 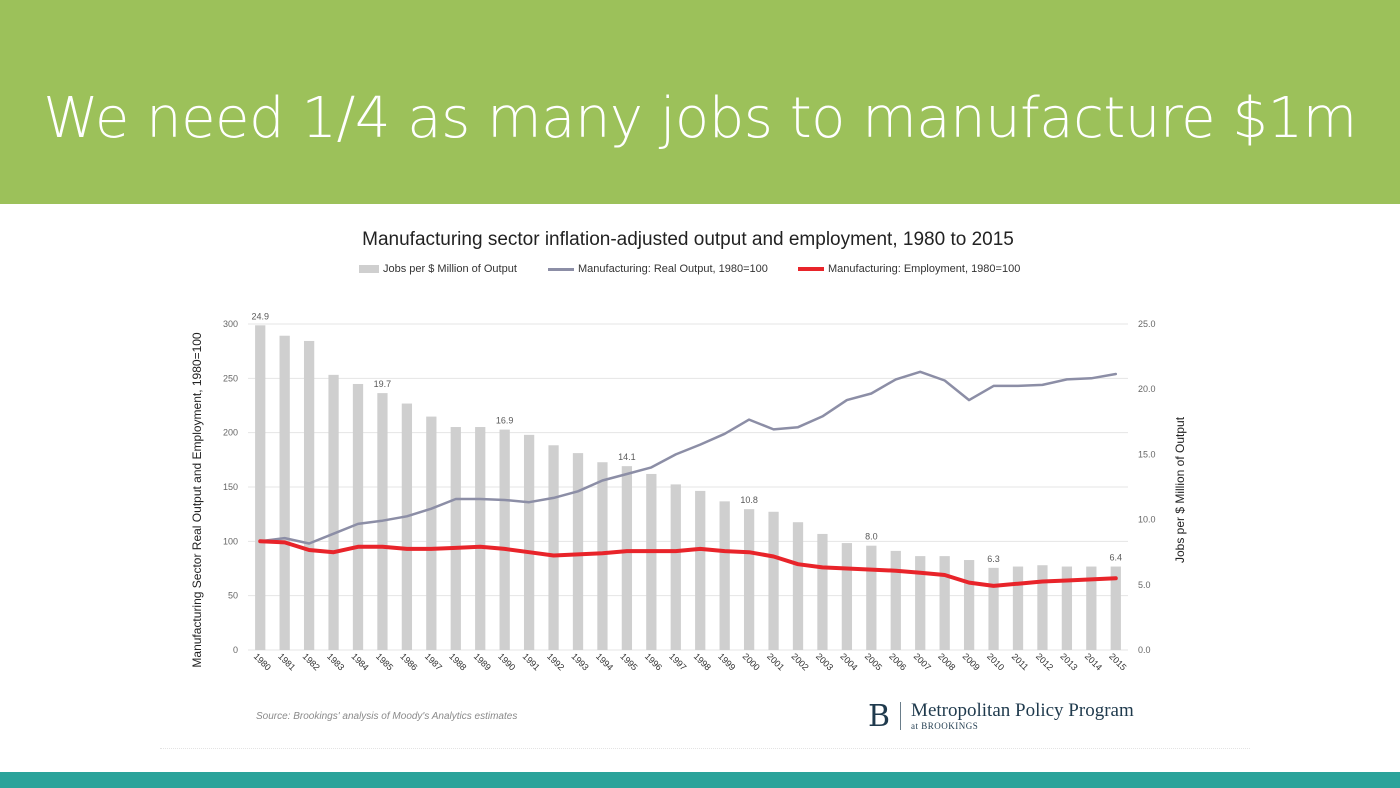 What do you see at coordinates (260, 316) in the screenshot?
I see `bar-data-label: 24.9` at bounding box center [260, 316].